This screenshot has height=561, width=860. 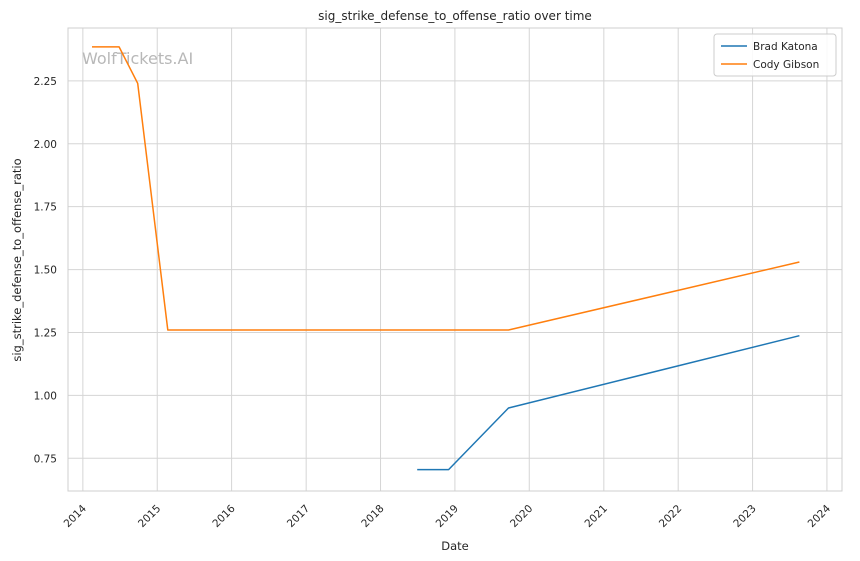 I want to click on legend: Brad Katona Cody Gibson, so click(x=775, y=55).